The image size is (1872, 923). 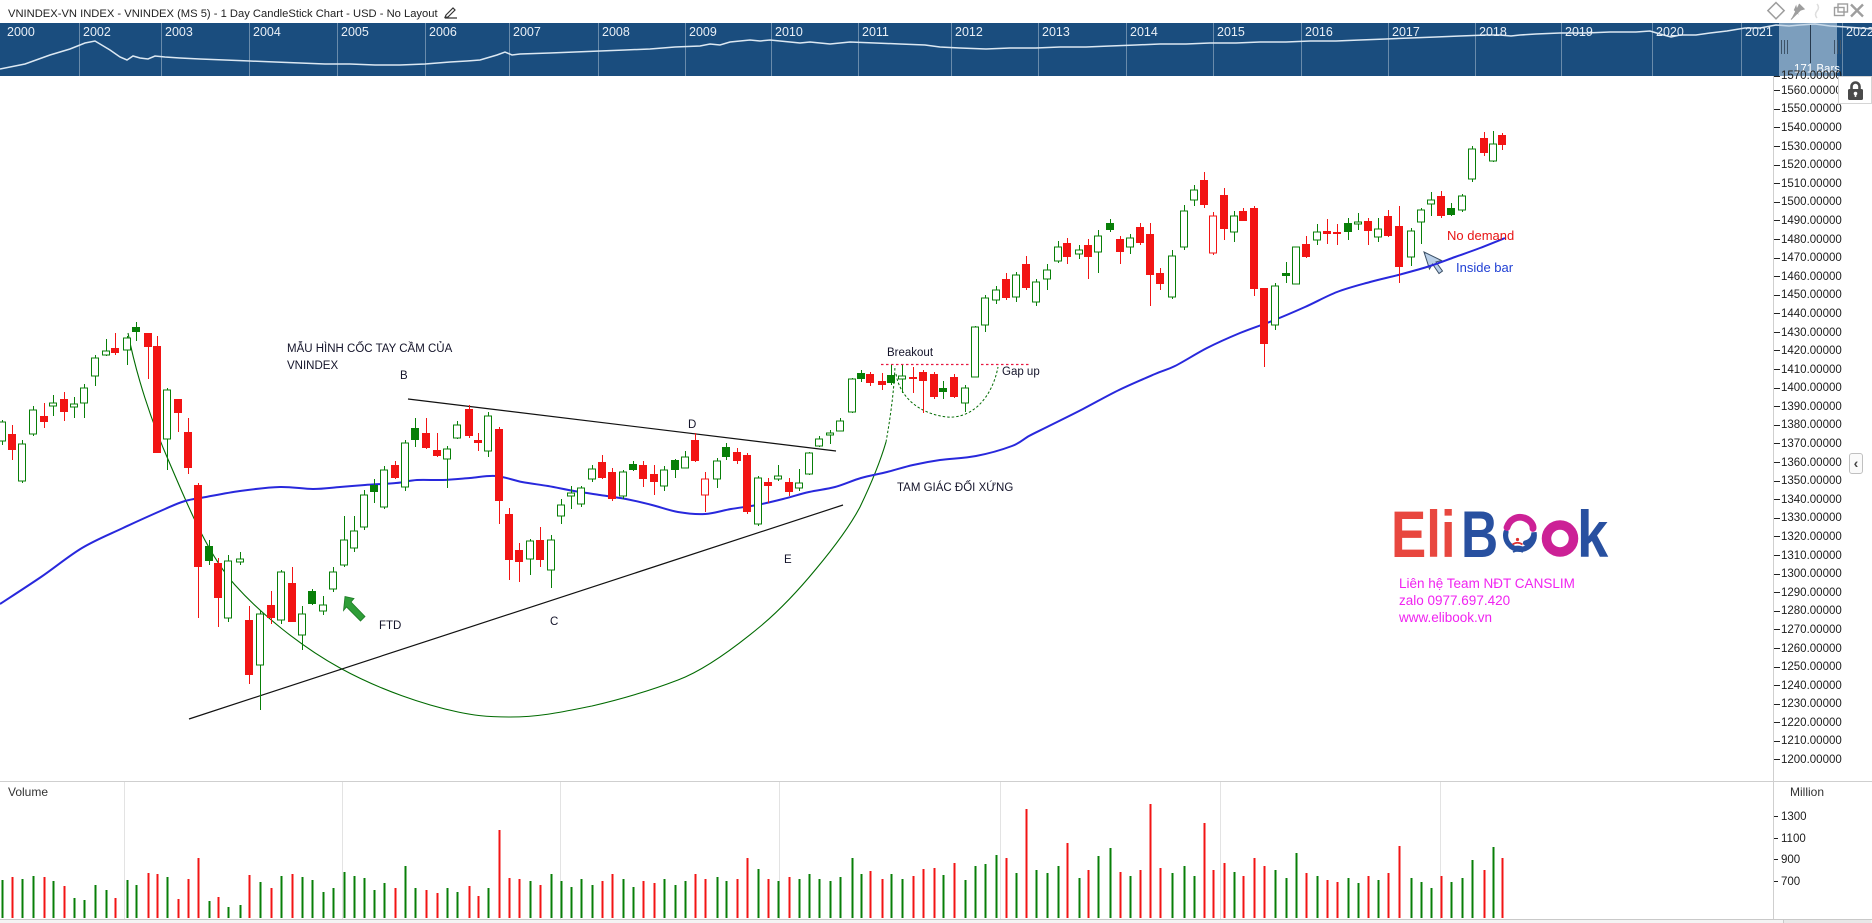 I want to click on svg-text: 2019, so click(x=1579, y=32).